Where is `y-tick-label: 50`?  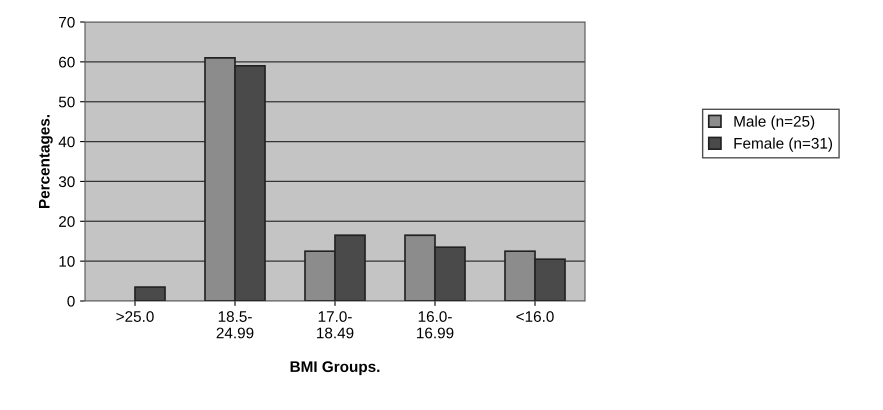 y-tick-label: 50 is located at coordinates (66, 102).